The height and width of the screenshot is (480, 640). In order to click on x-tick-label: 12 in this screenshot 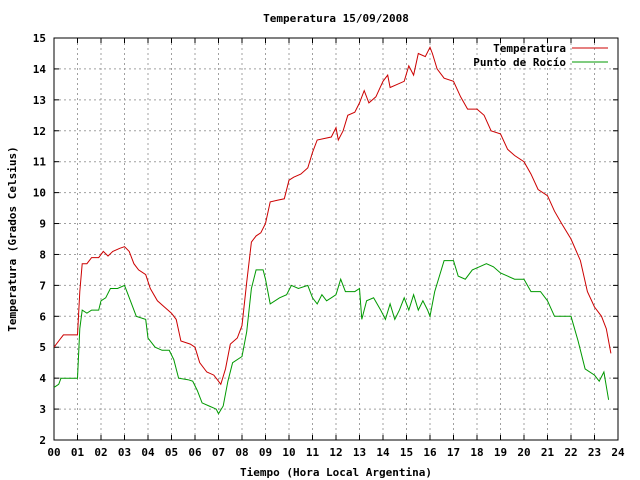, I will do `click(335, 452)`.